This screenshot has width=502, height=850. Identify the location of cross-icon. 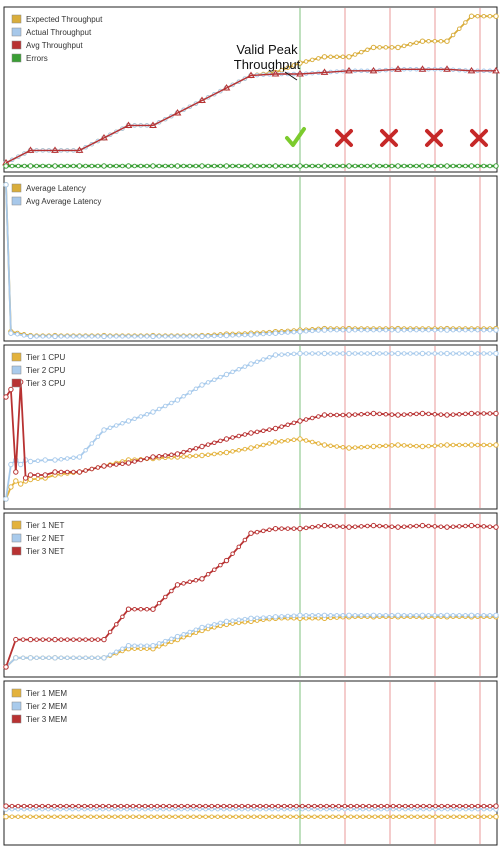
(389, 138).